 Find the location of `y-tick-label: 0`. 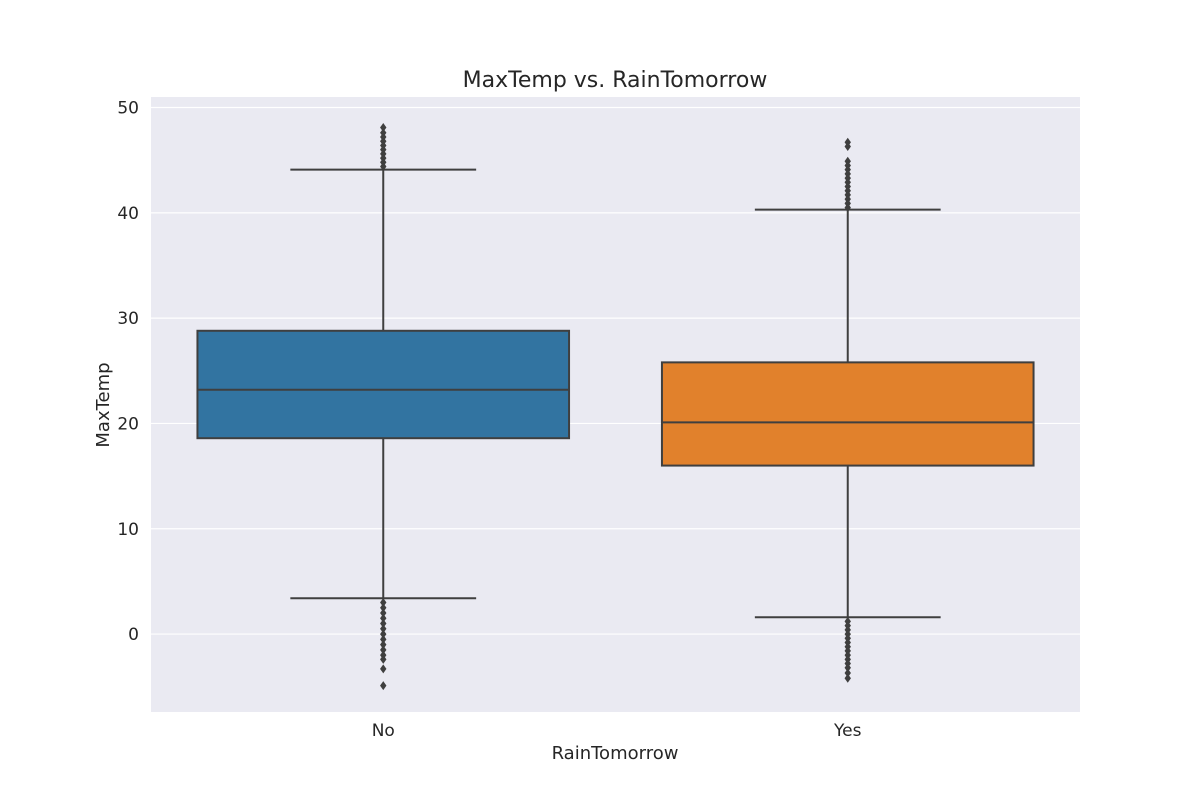

y-tick-label: 0 is located at coordinates (133, 635).